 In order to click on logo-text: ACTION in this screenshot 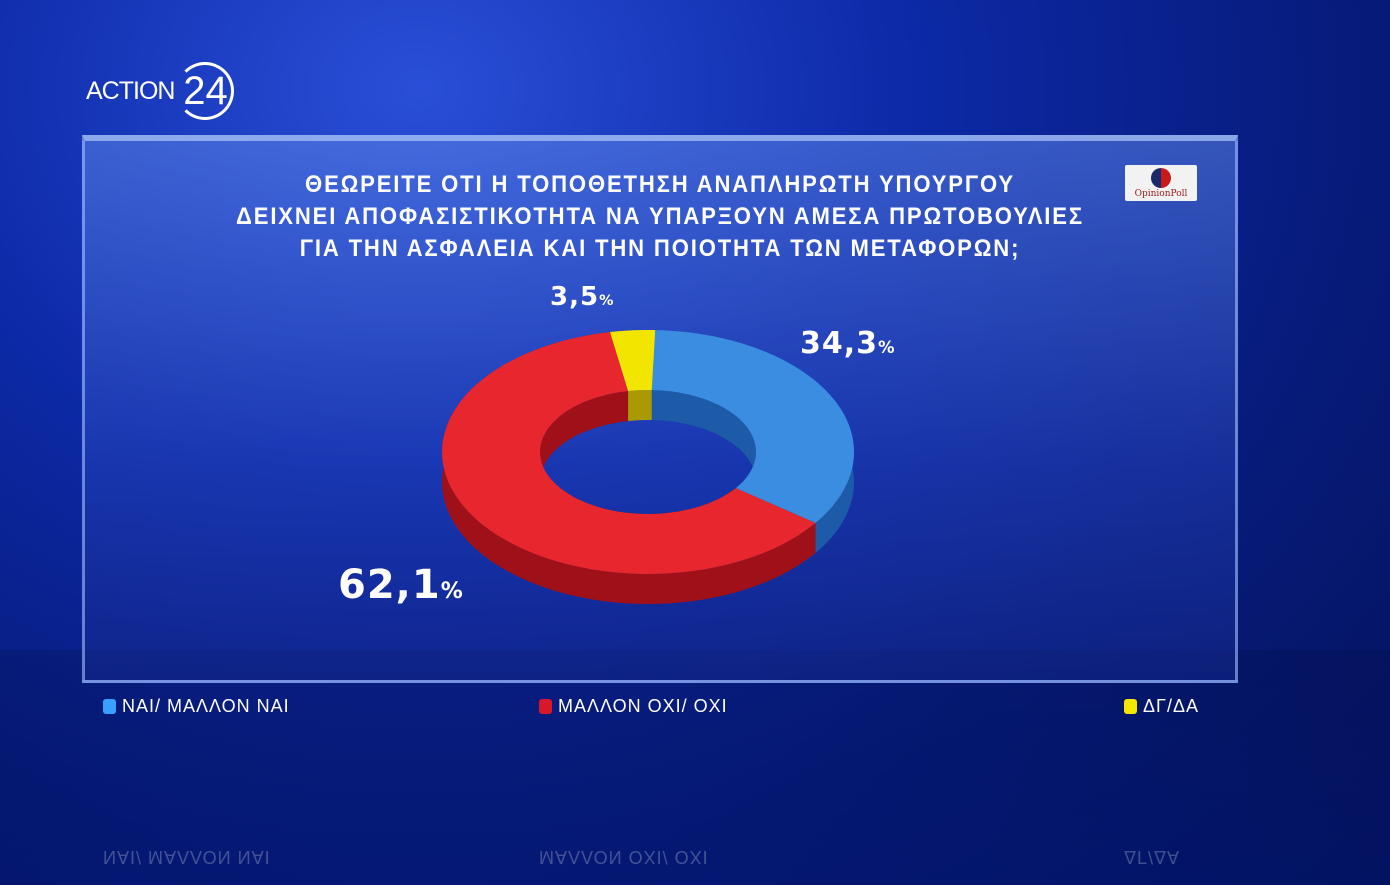, I will do `click(130, 90)`.